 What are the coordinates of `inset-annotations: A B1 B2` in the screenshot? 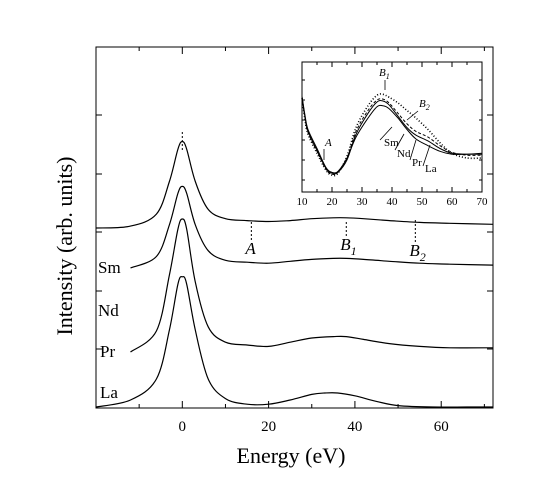 It's located at (377, 117).